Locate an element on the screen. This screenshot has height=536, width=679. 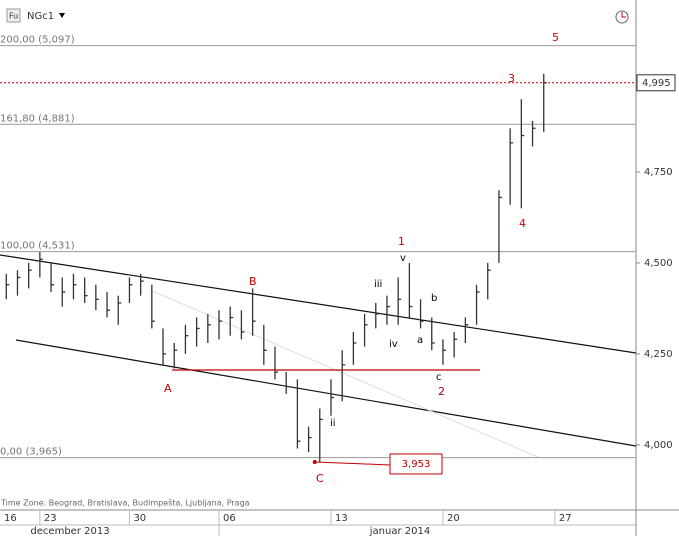
x-tick-label: 06 is located at coordinates (229, 518).